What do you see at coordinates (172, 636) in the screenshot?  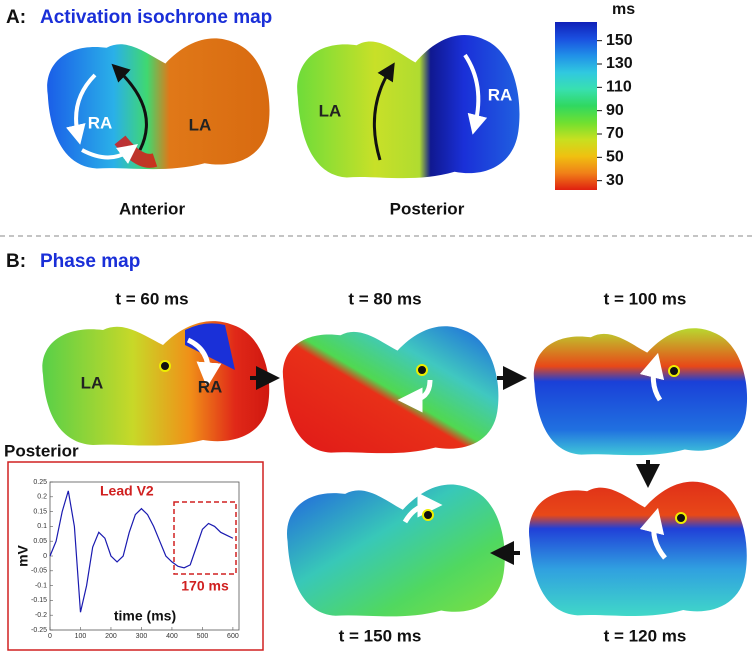 I see `x-tick-label: 400` at bounding box center [172, 636].